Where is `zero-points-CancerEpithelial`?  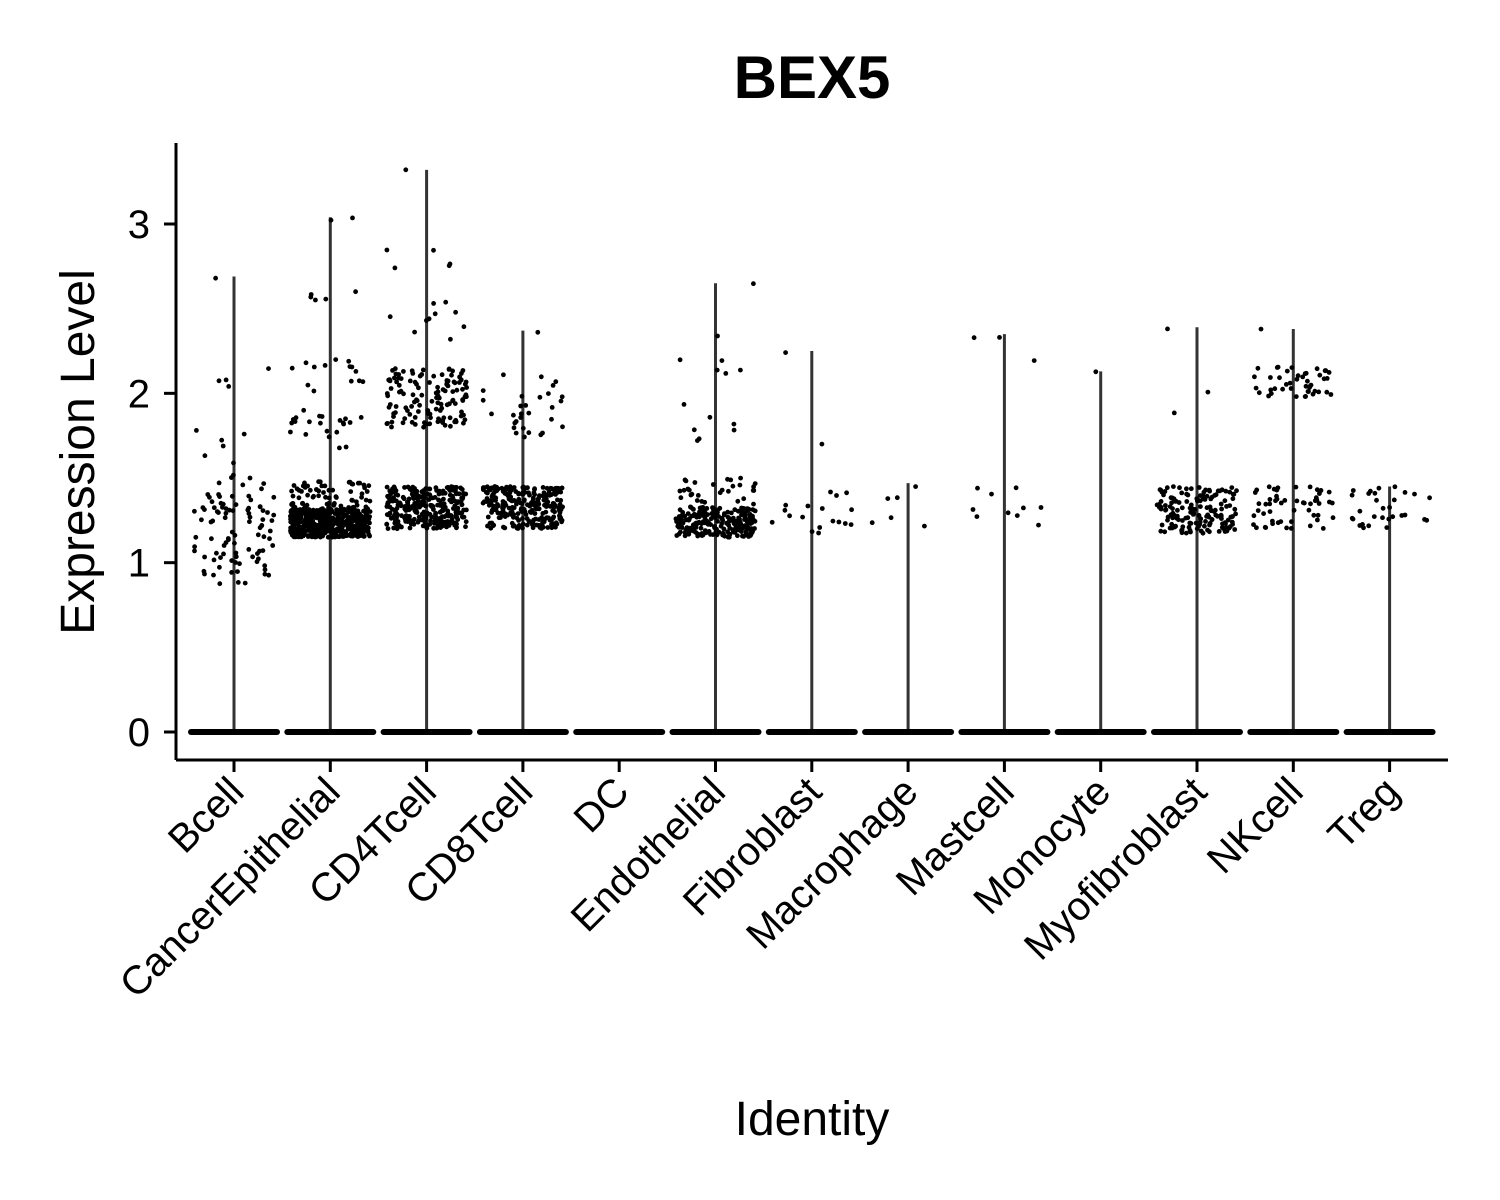
zero-points-CancerEpithelial is located at coordinates (330, 732).